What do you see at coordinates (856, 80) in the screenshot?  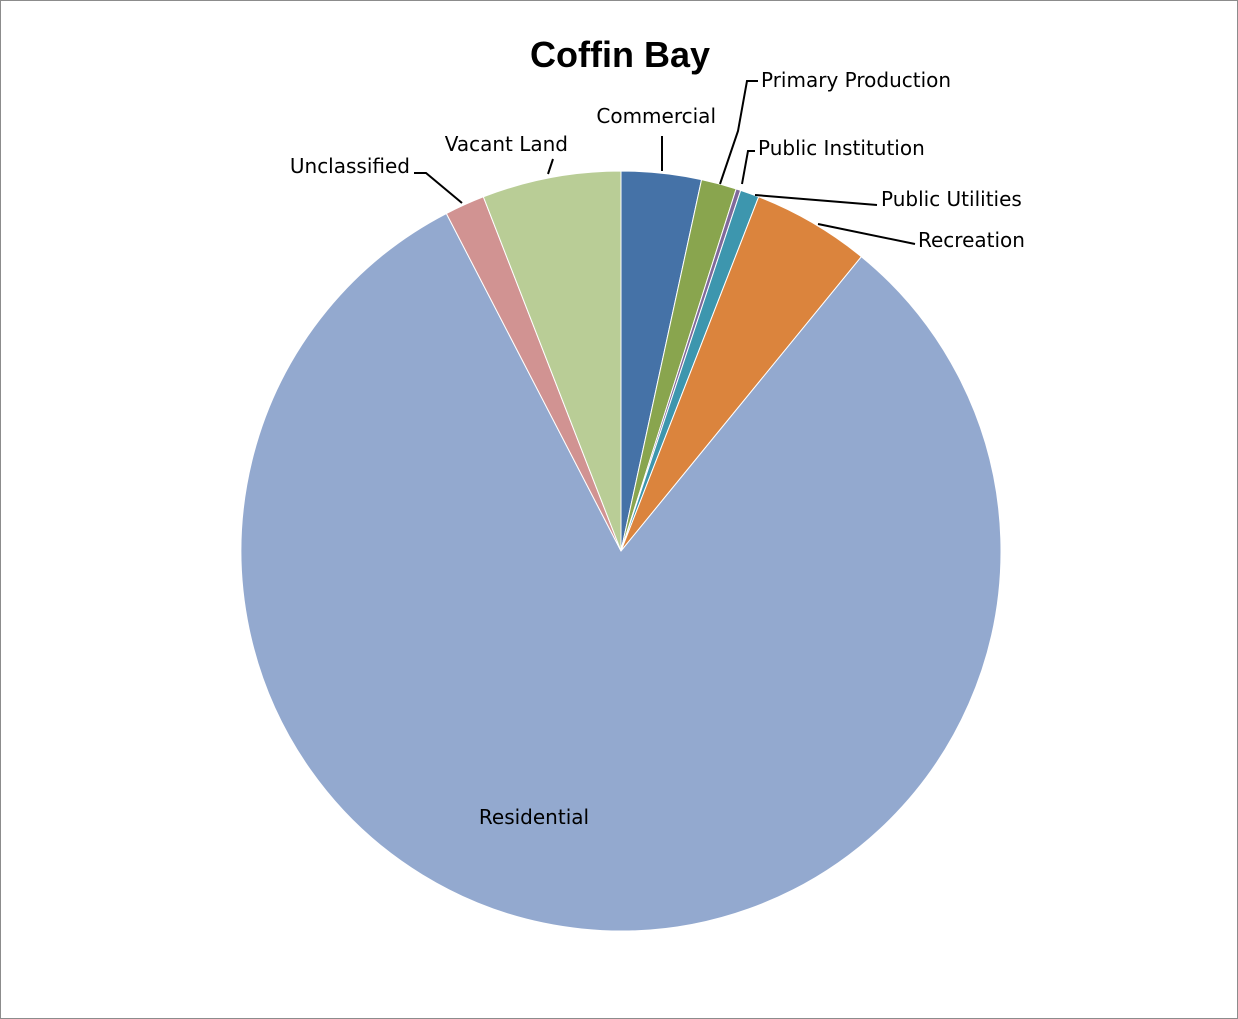 I see `label-primary-production: Primary Production` at bounding box center [856, 80].